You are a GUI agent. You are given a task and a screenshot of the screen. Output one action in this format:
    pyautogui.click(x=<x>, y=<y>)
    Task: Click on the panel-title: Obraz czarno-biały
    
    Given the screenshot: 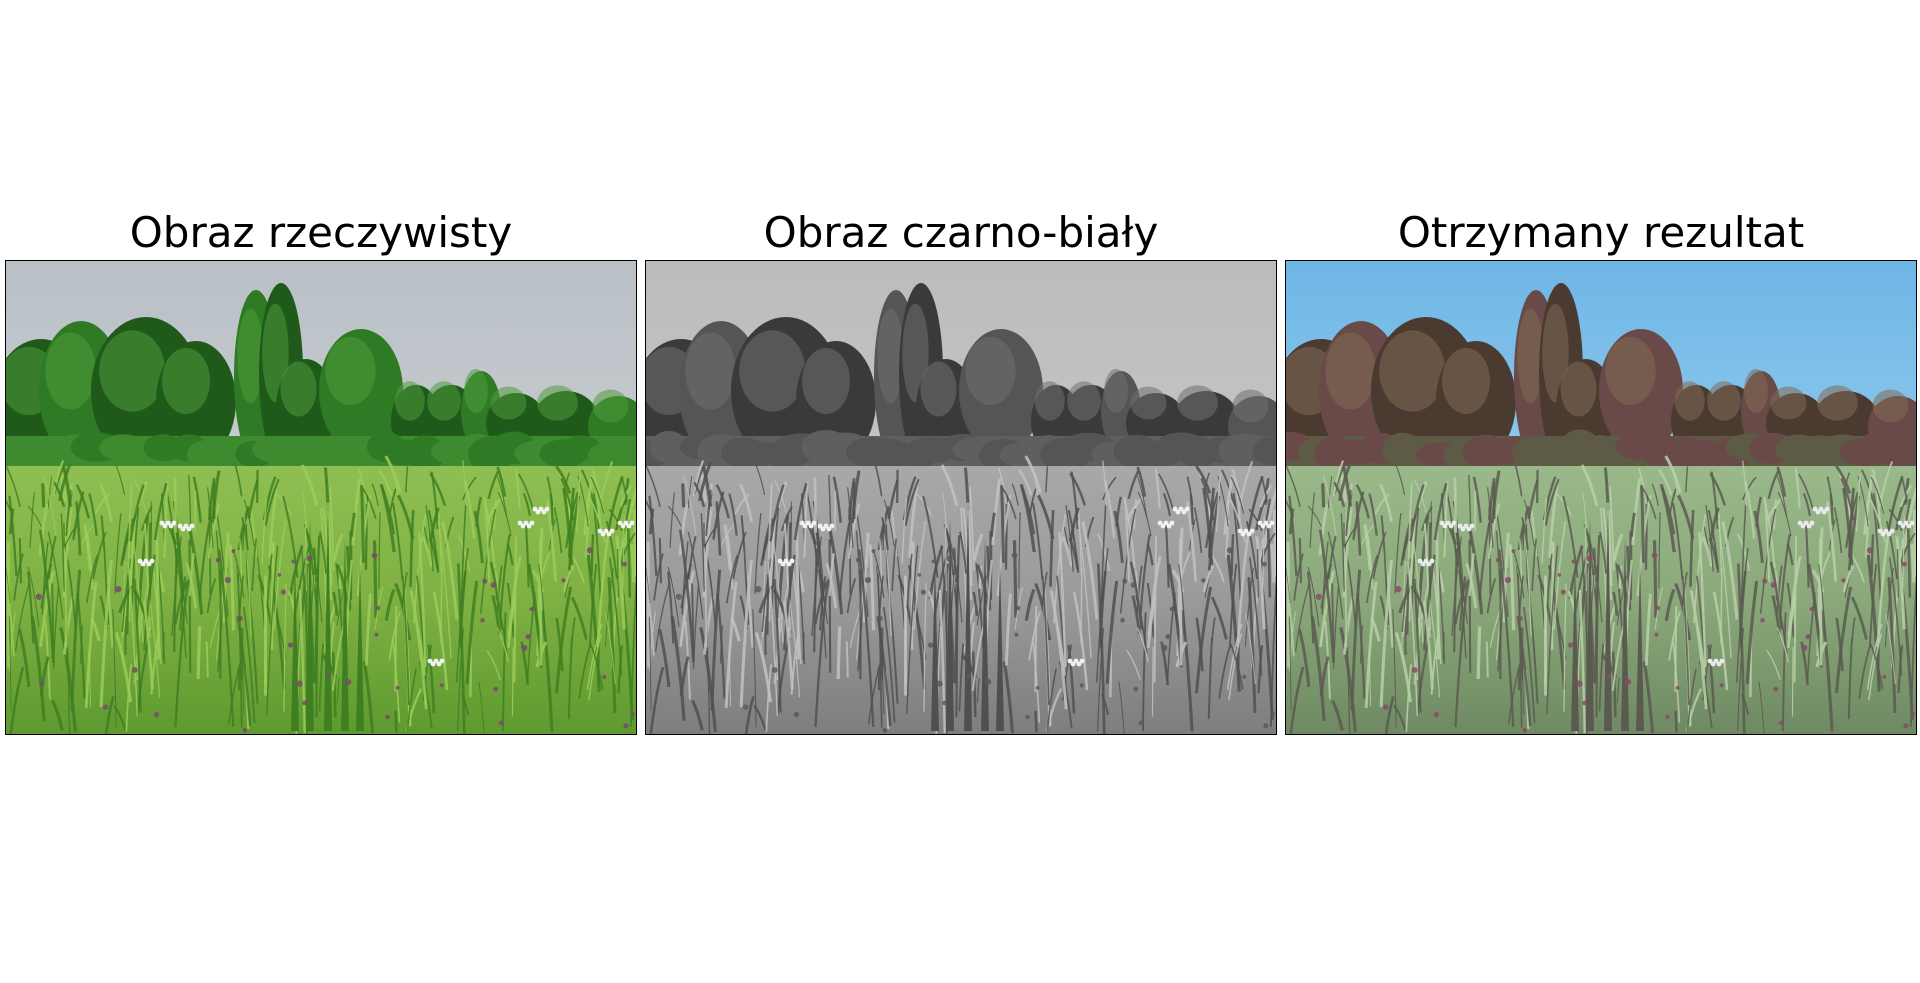 What is the action you would take?
    pyautogui.click(x=961, y=232)
    